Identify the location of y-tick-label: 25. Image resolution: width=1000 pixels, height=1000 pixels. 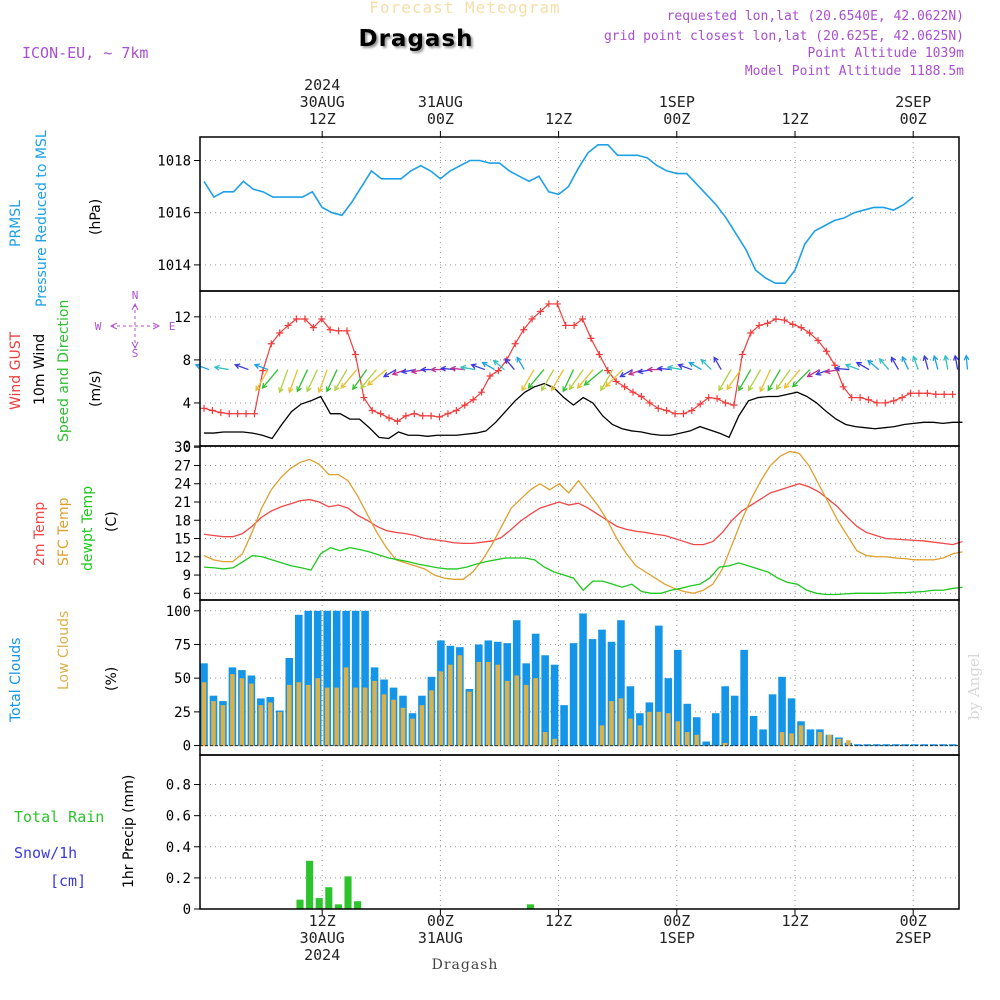
(182, 713).